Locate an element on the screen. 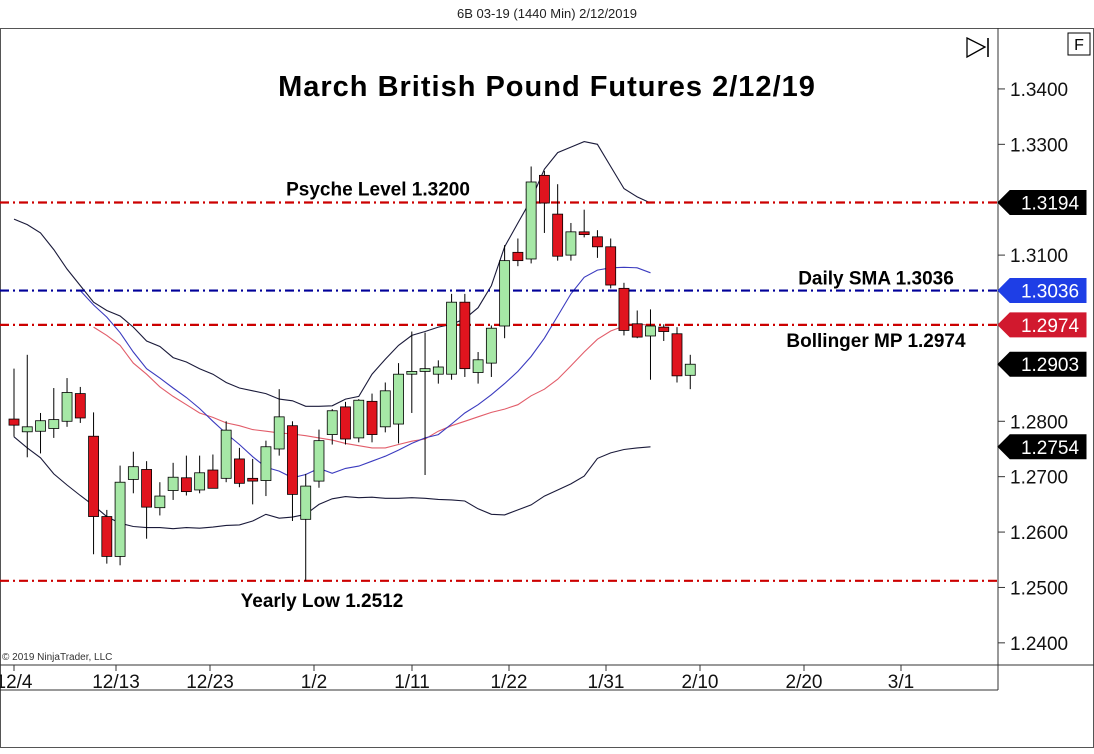 The width and height of the screenshot is (1094, 754). window-title: 6B 03-19 (1440 Min) 2/12/2019 is located at coordinates (547, 13).